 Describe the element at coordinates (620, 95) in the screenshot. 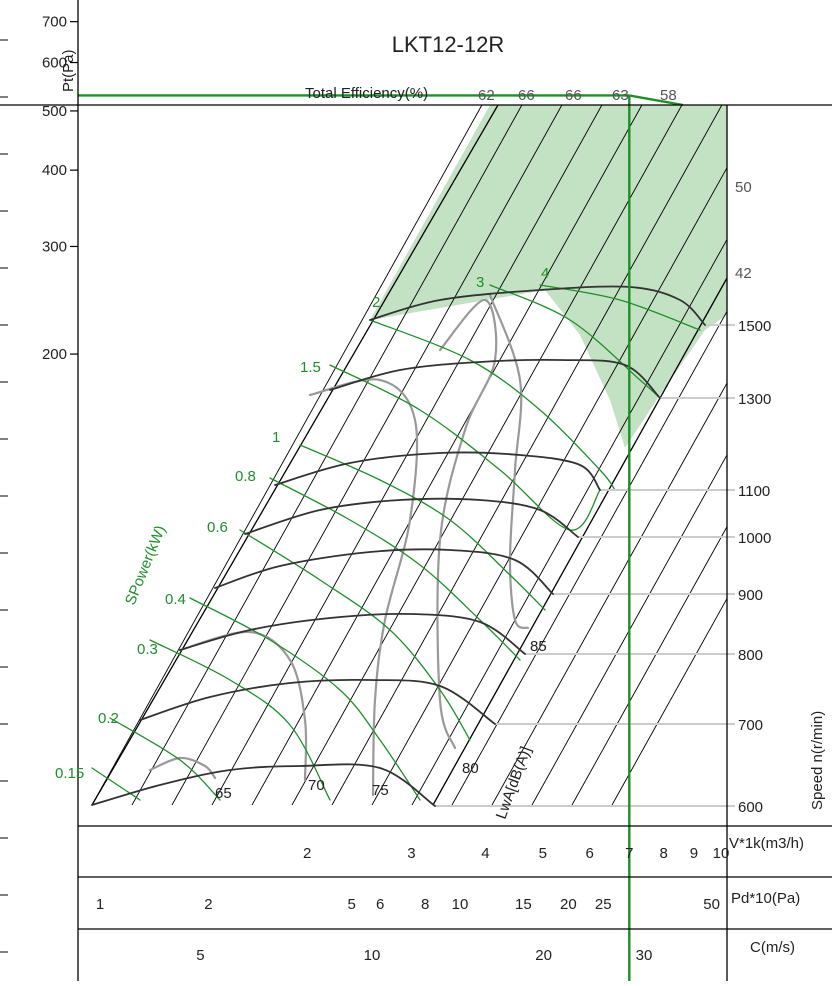

I see `efficiency-value: 63` at that location.